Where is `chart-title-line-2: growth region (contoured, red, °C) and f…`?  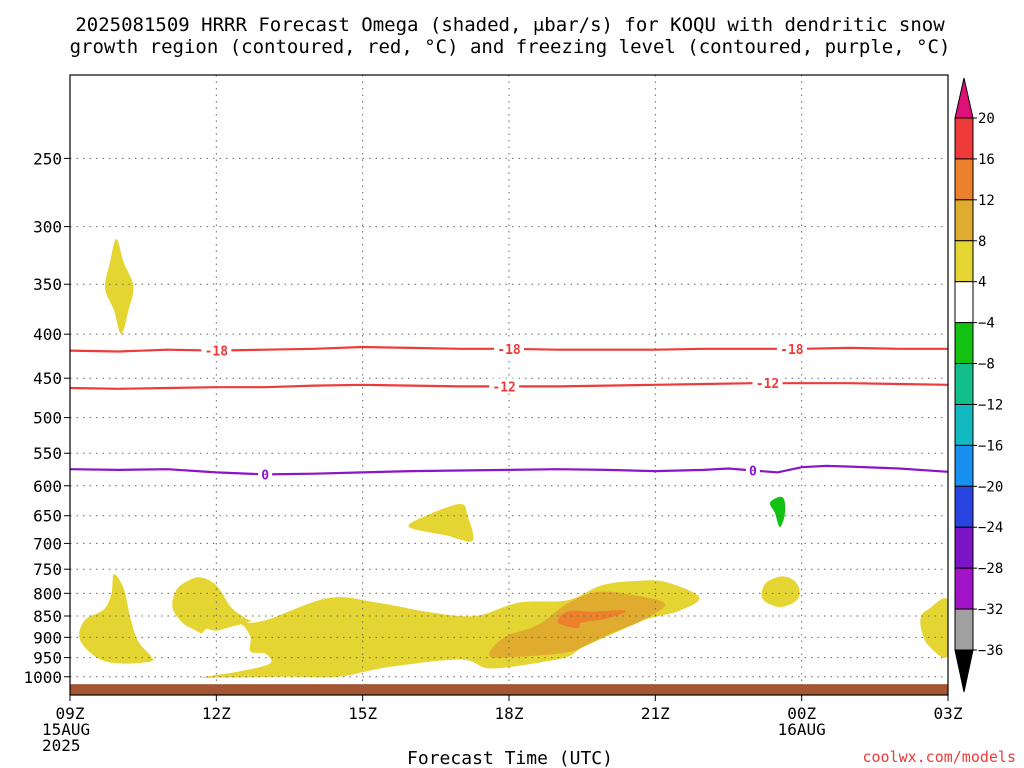
chart-title-line-2: growth region (contoured, red, °C) and f… is located at coordinates (510, 47).